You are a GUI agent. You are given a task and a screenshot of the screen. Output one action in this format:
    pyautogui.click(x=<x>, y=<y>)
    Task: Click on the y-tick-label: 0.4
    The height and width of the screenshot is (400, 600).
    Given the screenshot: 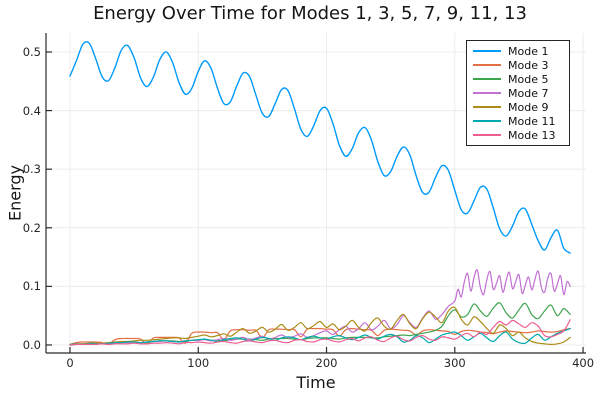 What is the action you would take?
    pyautogui.click(x=31, y=110)
    